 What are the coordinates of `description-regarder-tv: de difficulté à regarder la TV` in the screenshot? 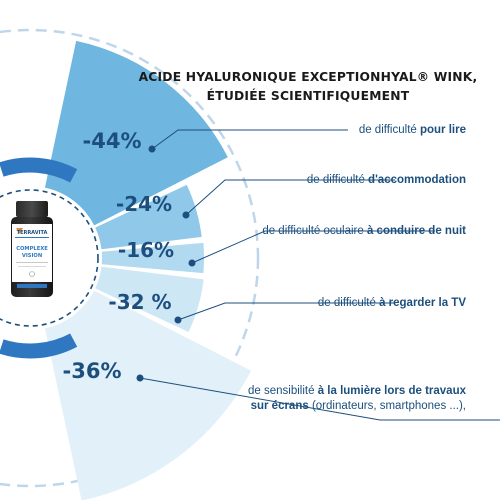 It's located at (391, 303).